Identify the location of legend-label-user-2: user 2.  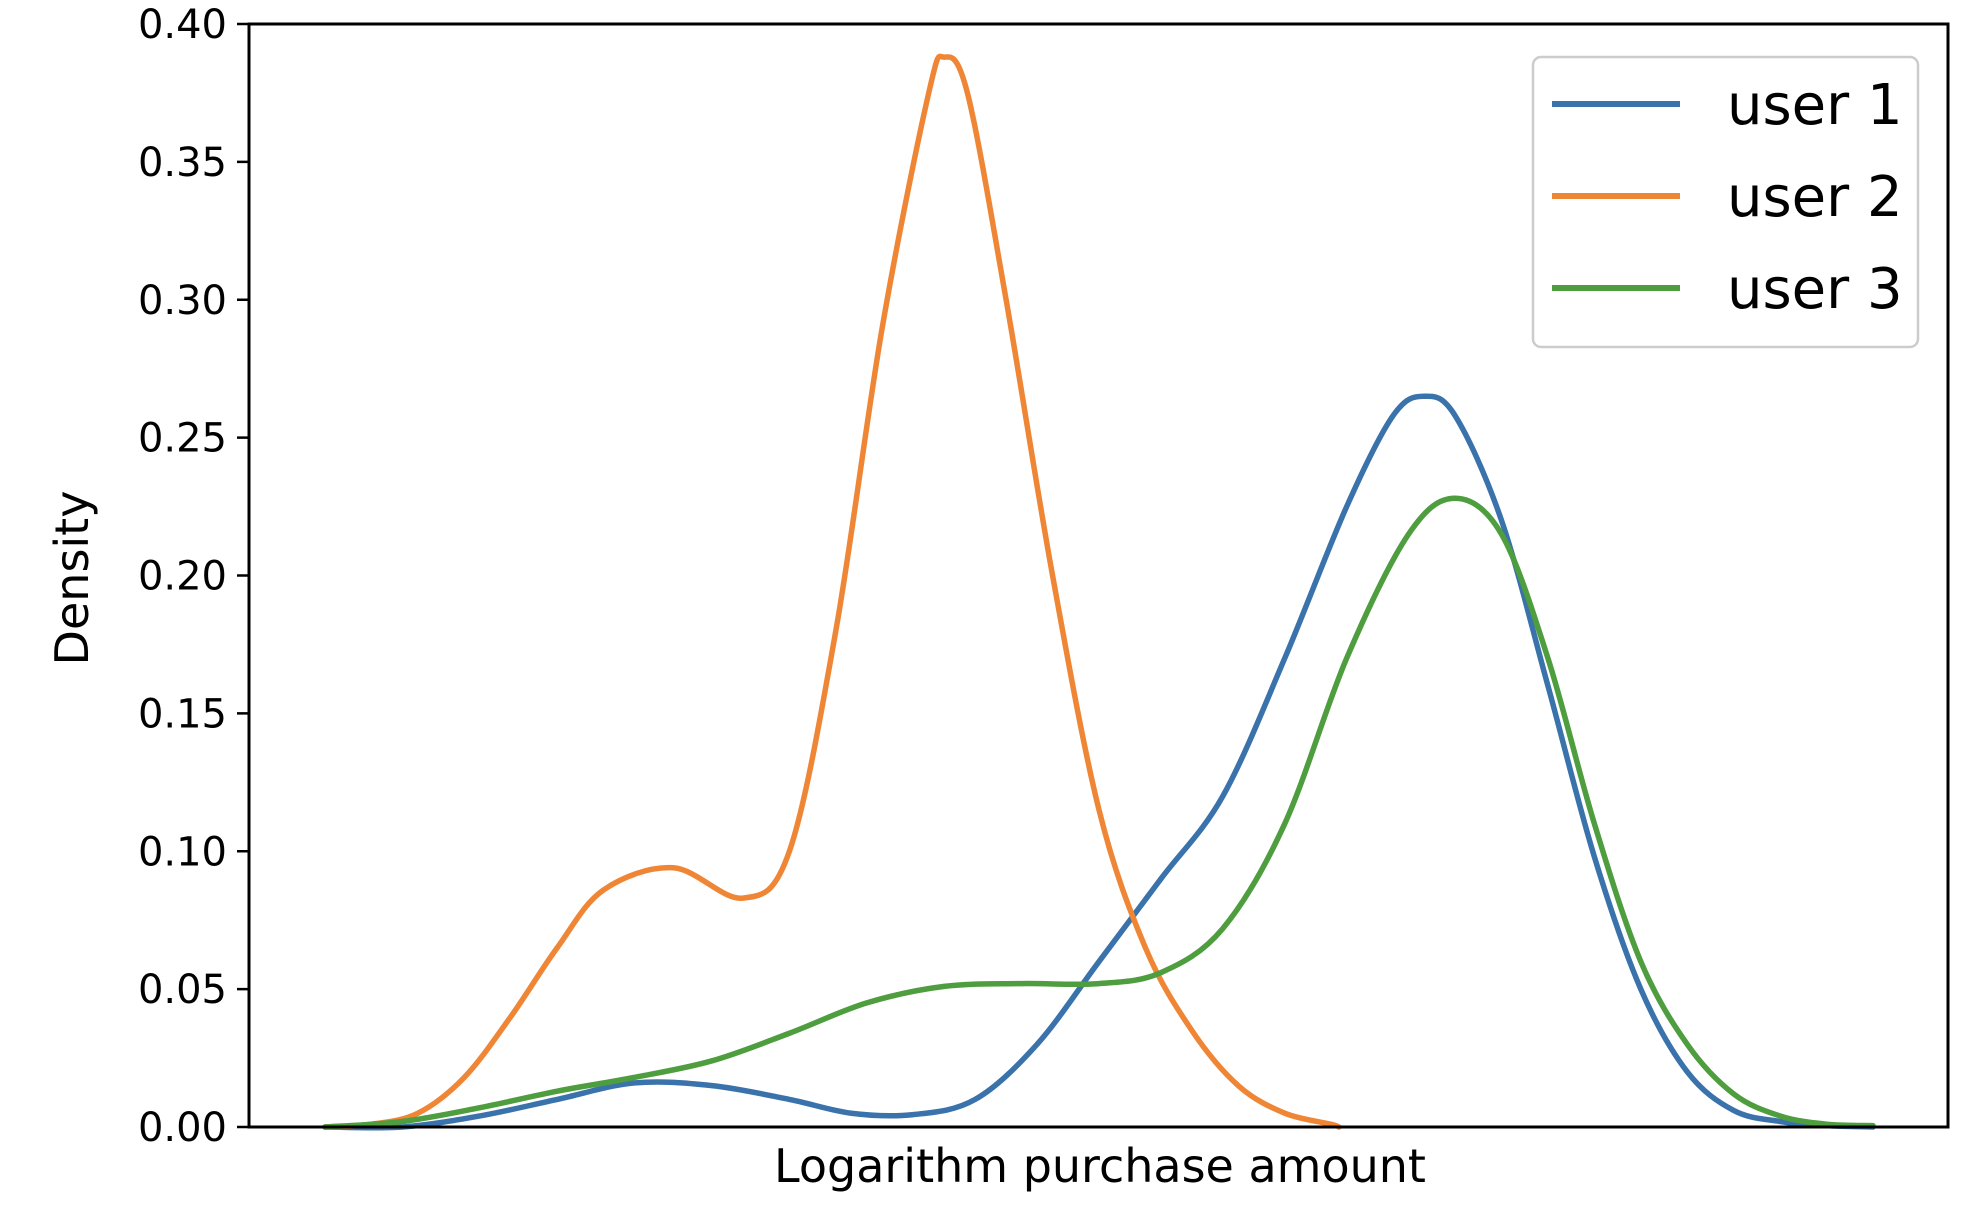
(1815, 197).